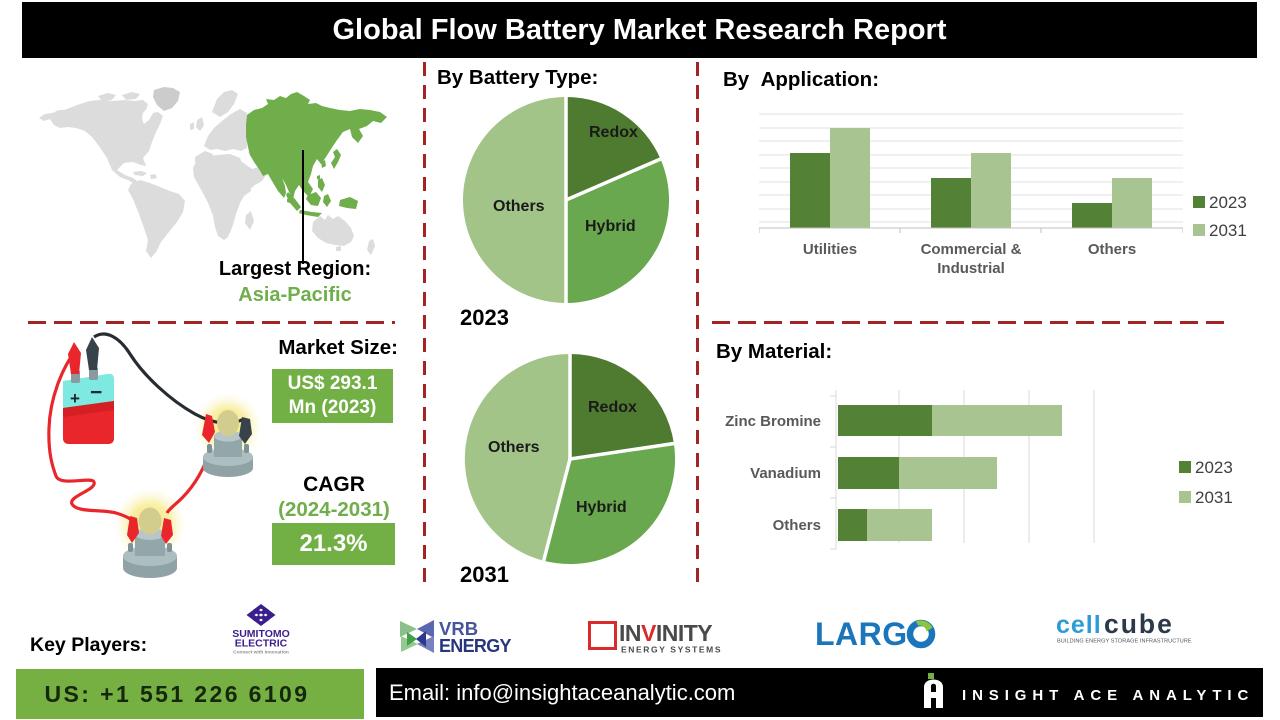 The height and width of the screenshot is (720, 1280). What do you see at coordinates (475, 645) in the screenshot?
I see `svg-text: ENERGY` at bounding box center [475, 645].